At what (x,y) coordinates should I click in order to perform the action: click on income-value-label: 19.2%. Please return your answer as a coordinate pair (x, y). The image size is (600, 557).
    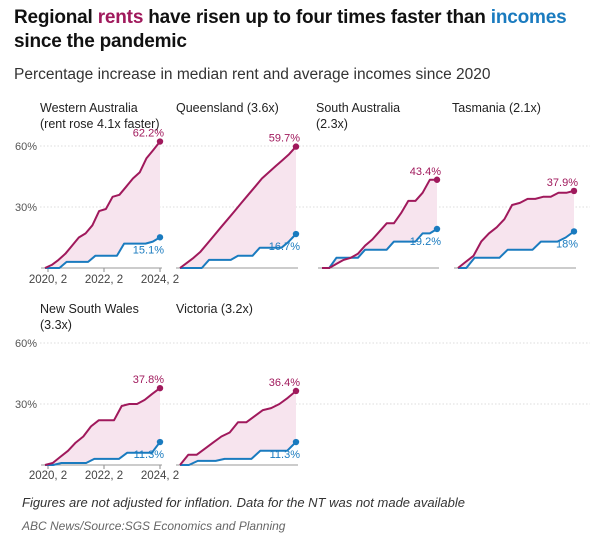
    Looking at the image, I should click on (425, 242).